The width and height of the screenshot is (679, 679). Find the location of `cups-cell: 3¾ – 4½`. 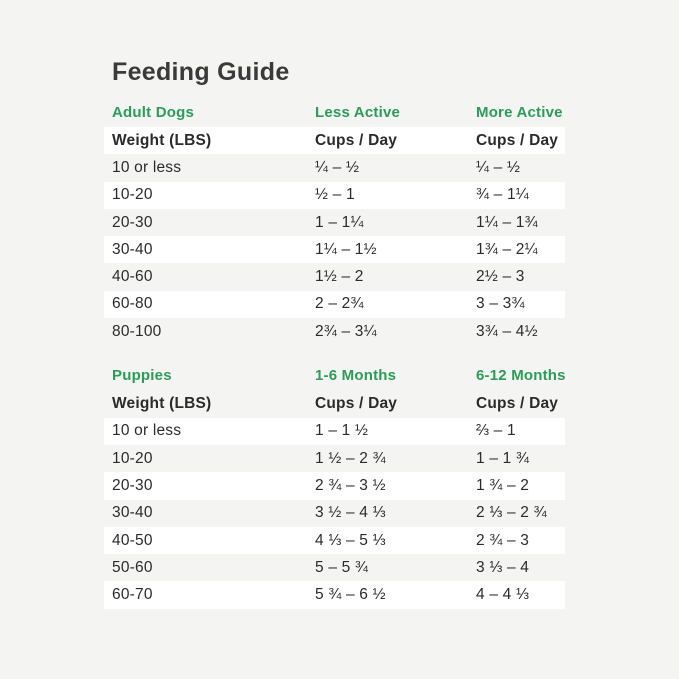

cups-cell: 3¾ – 4½ is located at coordinates (507, 331).